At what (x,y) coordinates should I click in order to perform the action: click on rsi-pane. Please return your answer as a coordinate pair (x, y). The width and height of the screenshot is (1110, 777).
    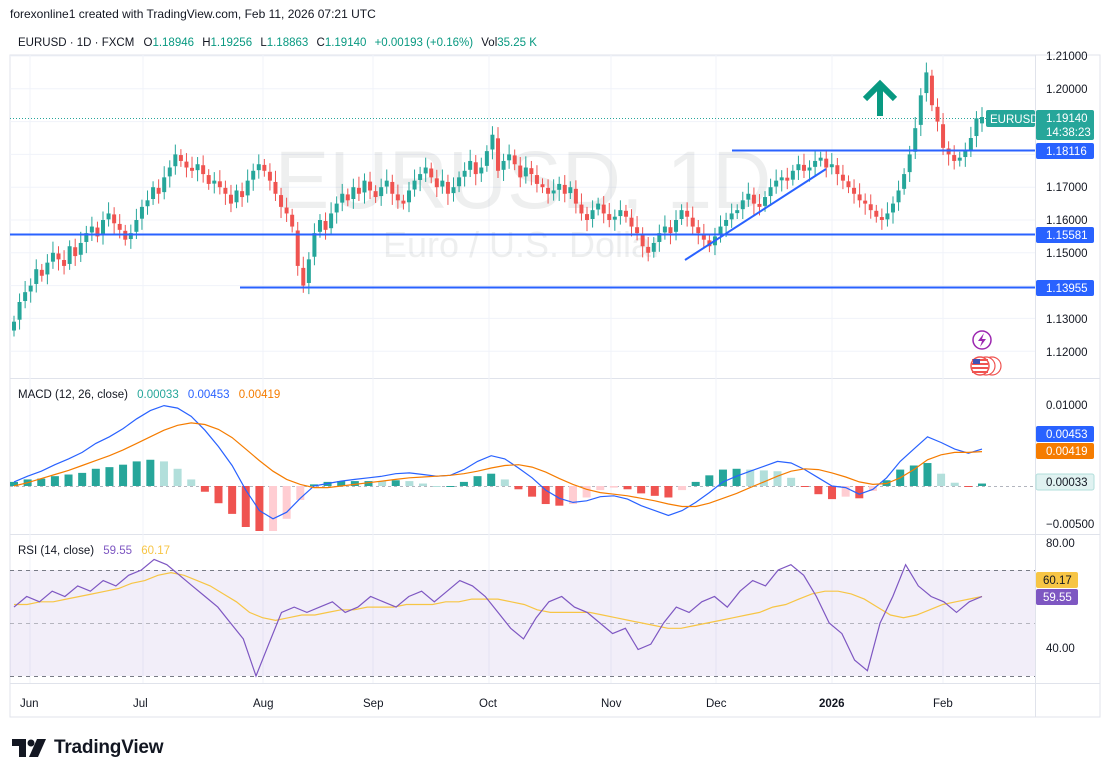
    Looking at the image, I should click on (522, 618).